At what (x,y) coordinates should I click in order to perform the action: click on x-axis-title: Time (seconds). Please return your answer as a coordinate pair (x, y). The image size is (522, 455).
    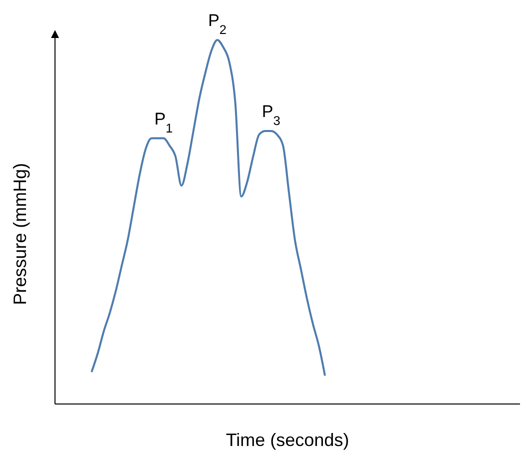
    Looking at the image, I should click on (288, 440).